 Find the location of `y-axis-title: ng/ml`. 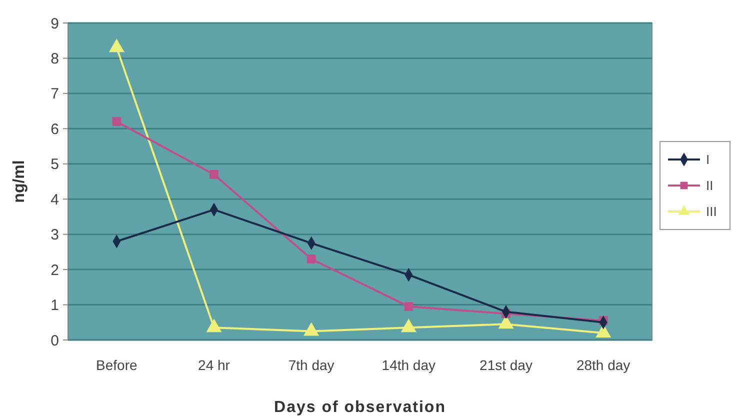

y-axis-title: ng/ml is located at coordinates (19, 181).